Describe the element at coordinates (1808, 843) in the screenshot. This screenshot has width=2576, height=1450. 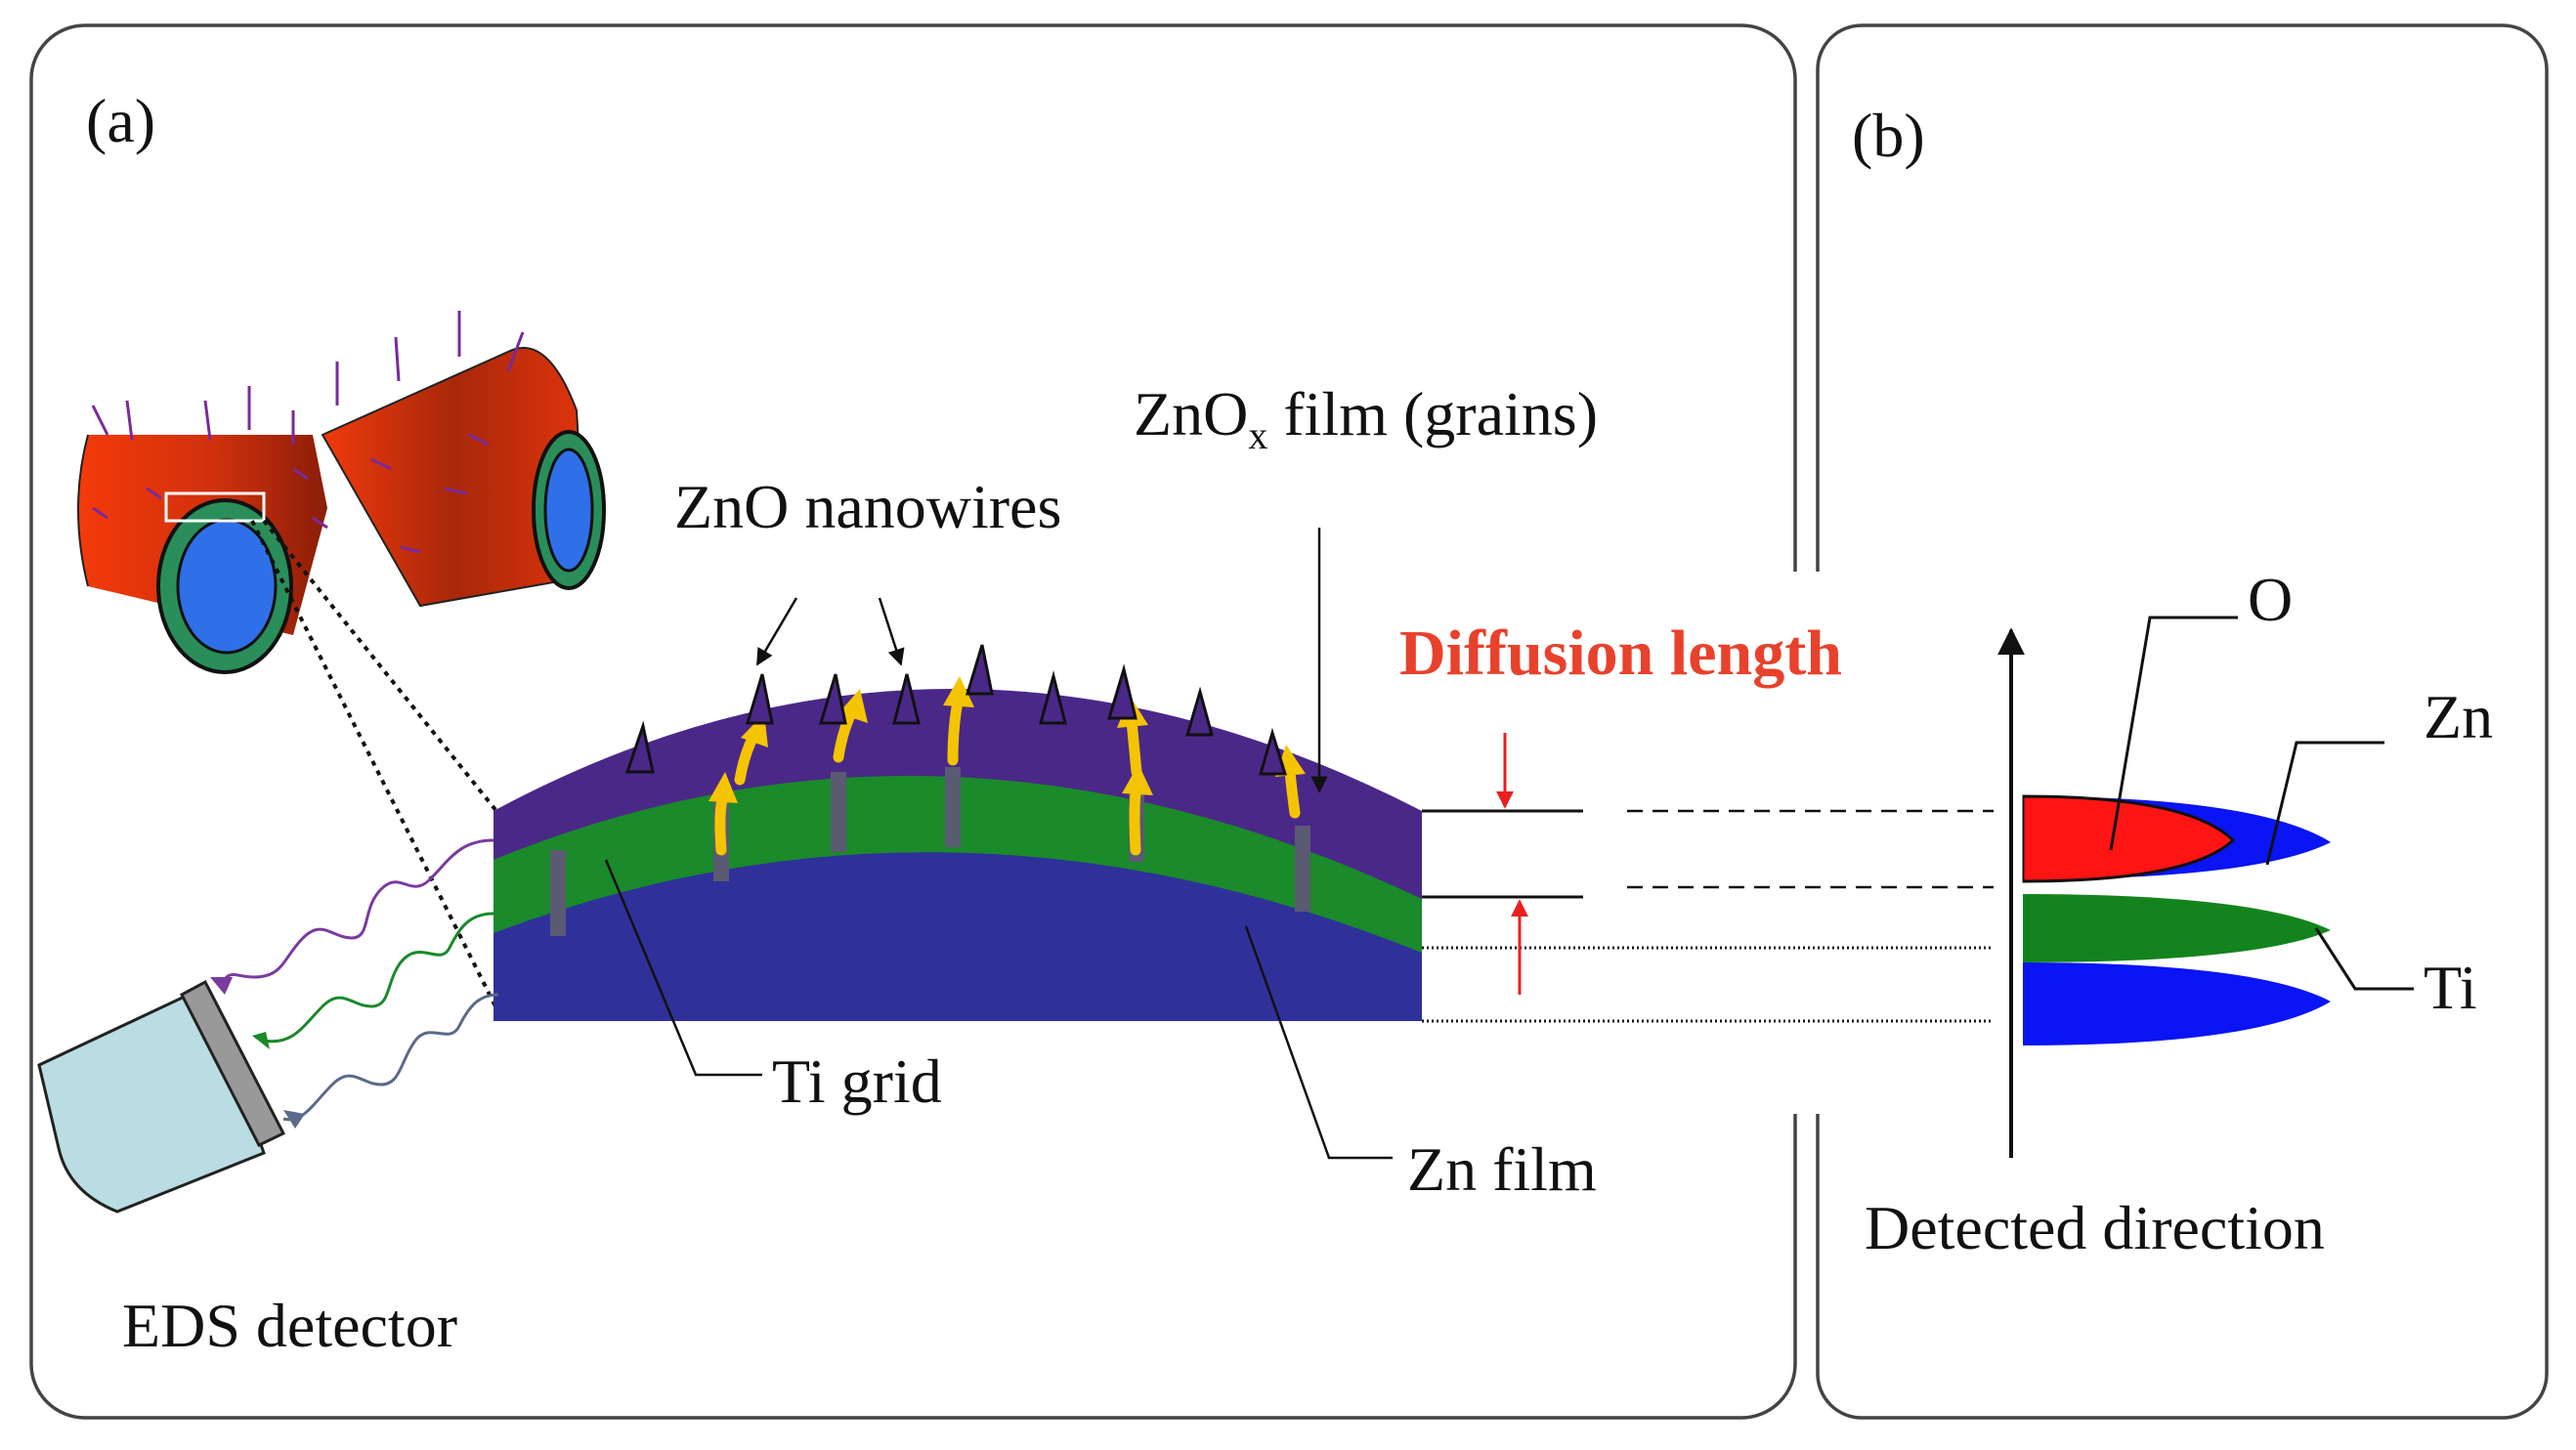
I see `panel-gap-mask` at that location.